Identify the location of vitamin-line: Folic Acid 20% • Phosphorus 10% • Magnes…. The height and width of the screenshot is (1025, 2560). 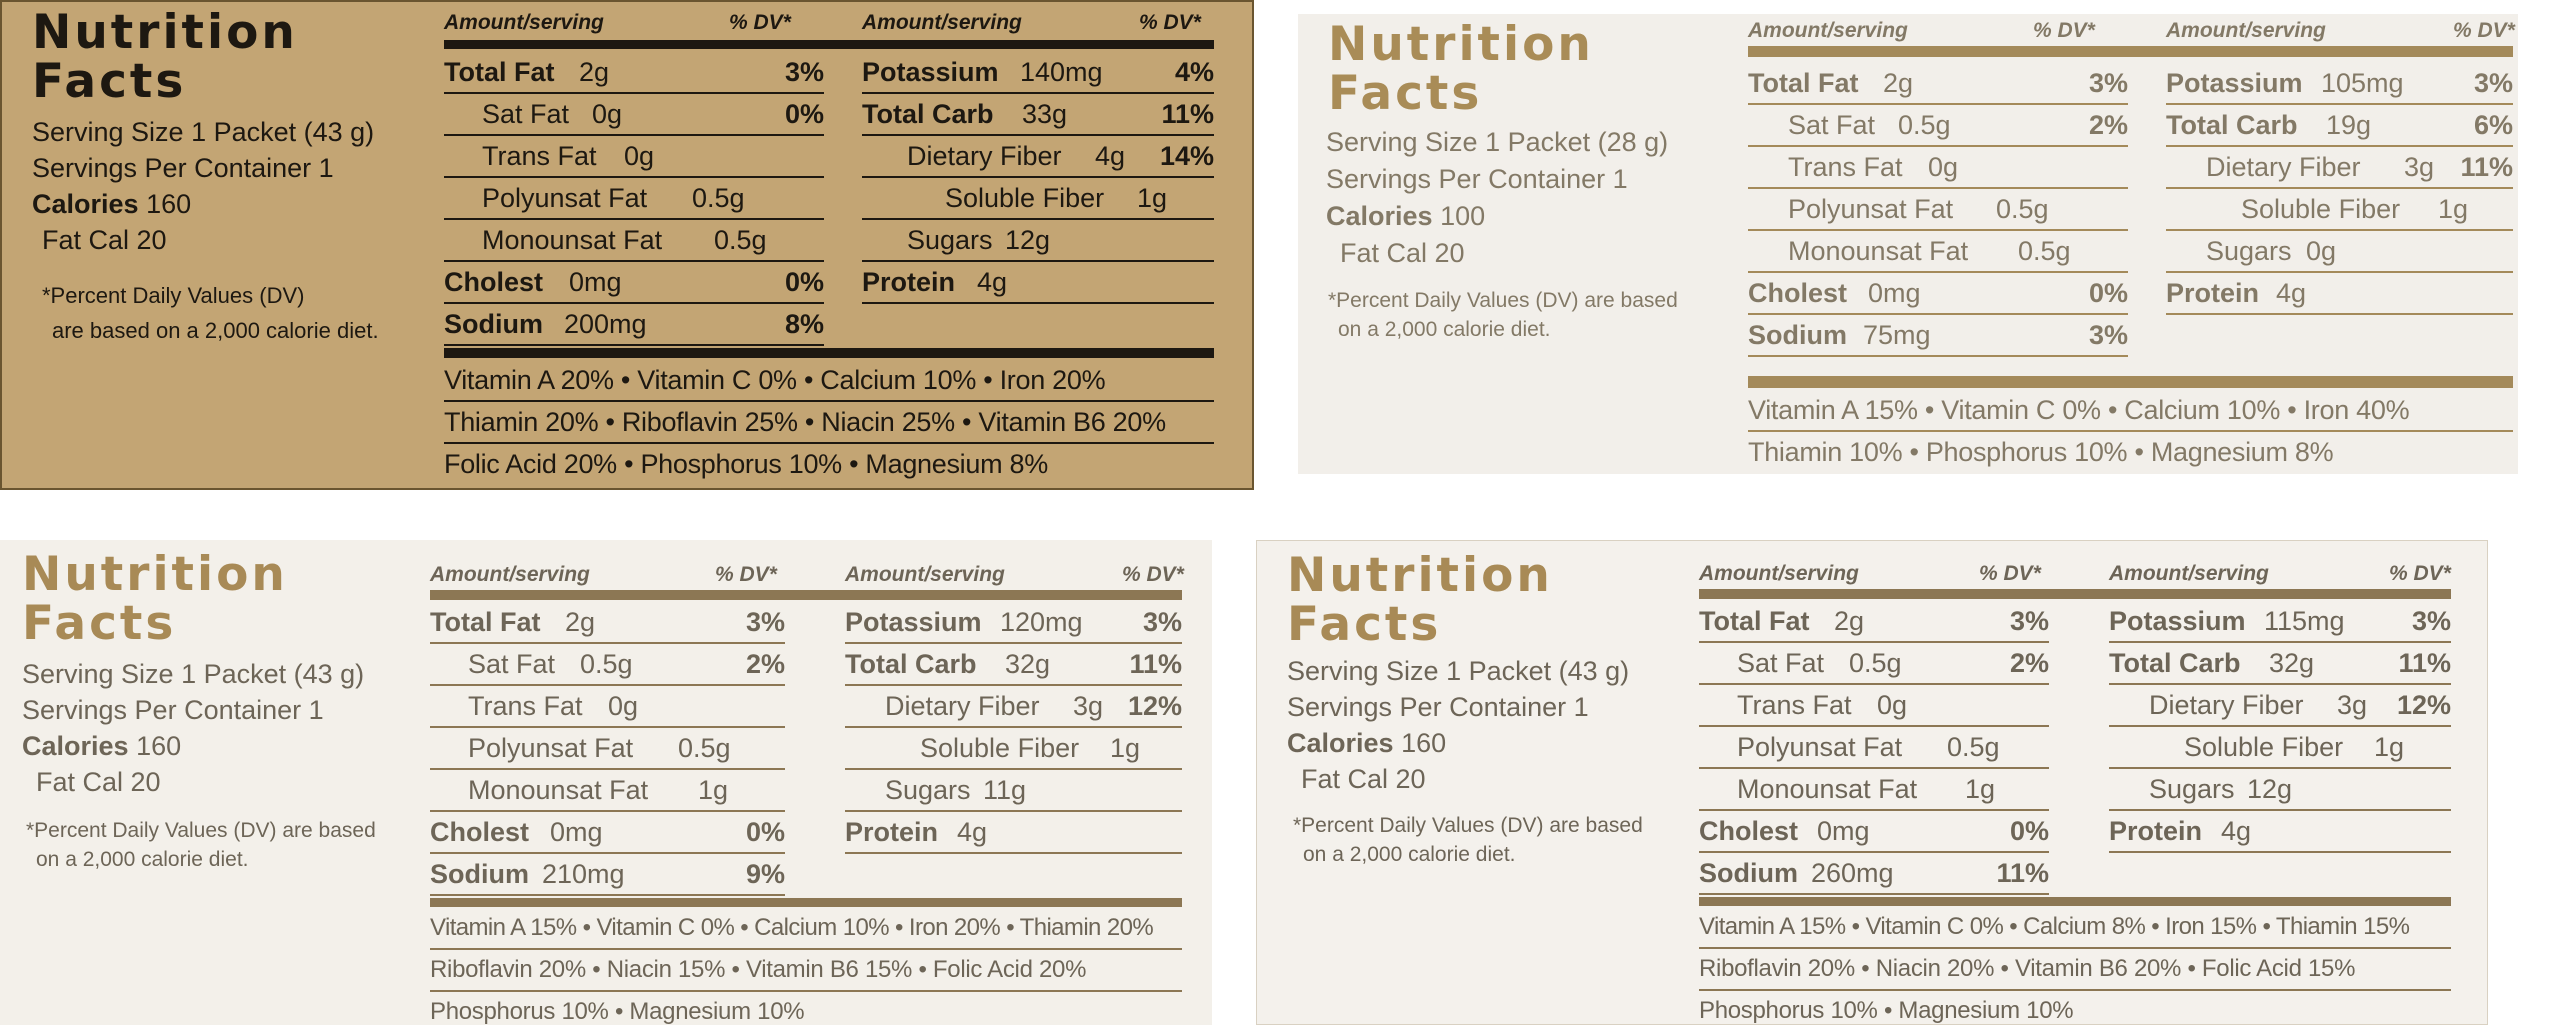
(746, 464).